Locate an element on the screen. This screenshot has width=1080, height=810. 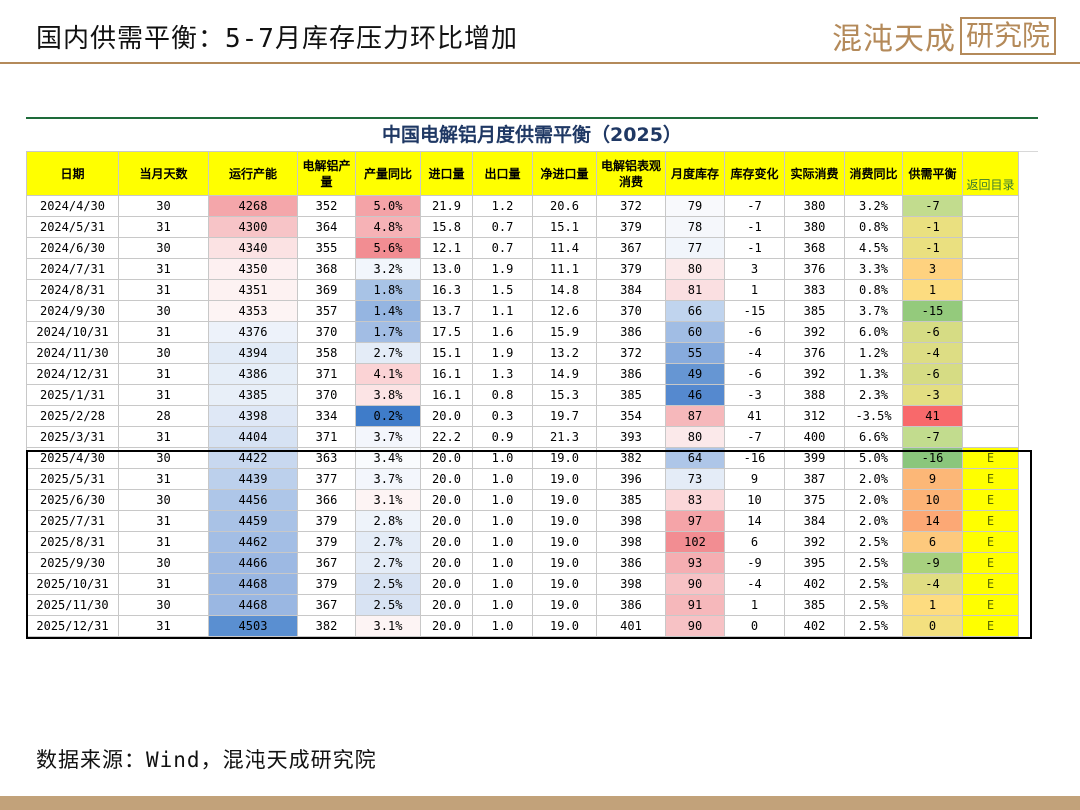
table-cell: 6.0% is located at coordinates (873, 332).